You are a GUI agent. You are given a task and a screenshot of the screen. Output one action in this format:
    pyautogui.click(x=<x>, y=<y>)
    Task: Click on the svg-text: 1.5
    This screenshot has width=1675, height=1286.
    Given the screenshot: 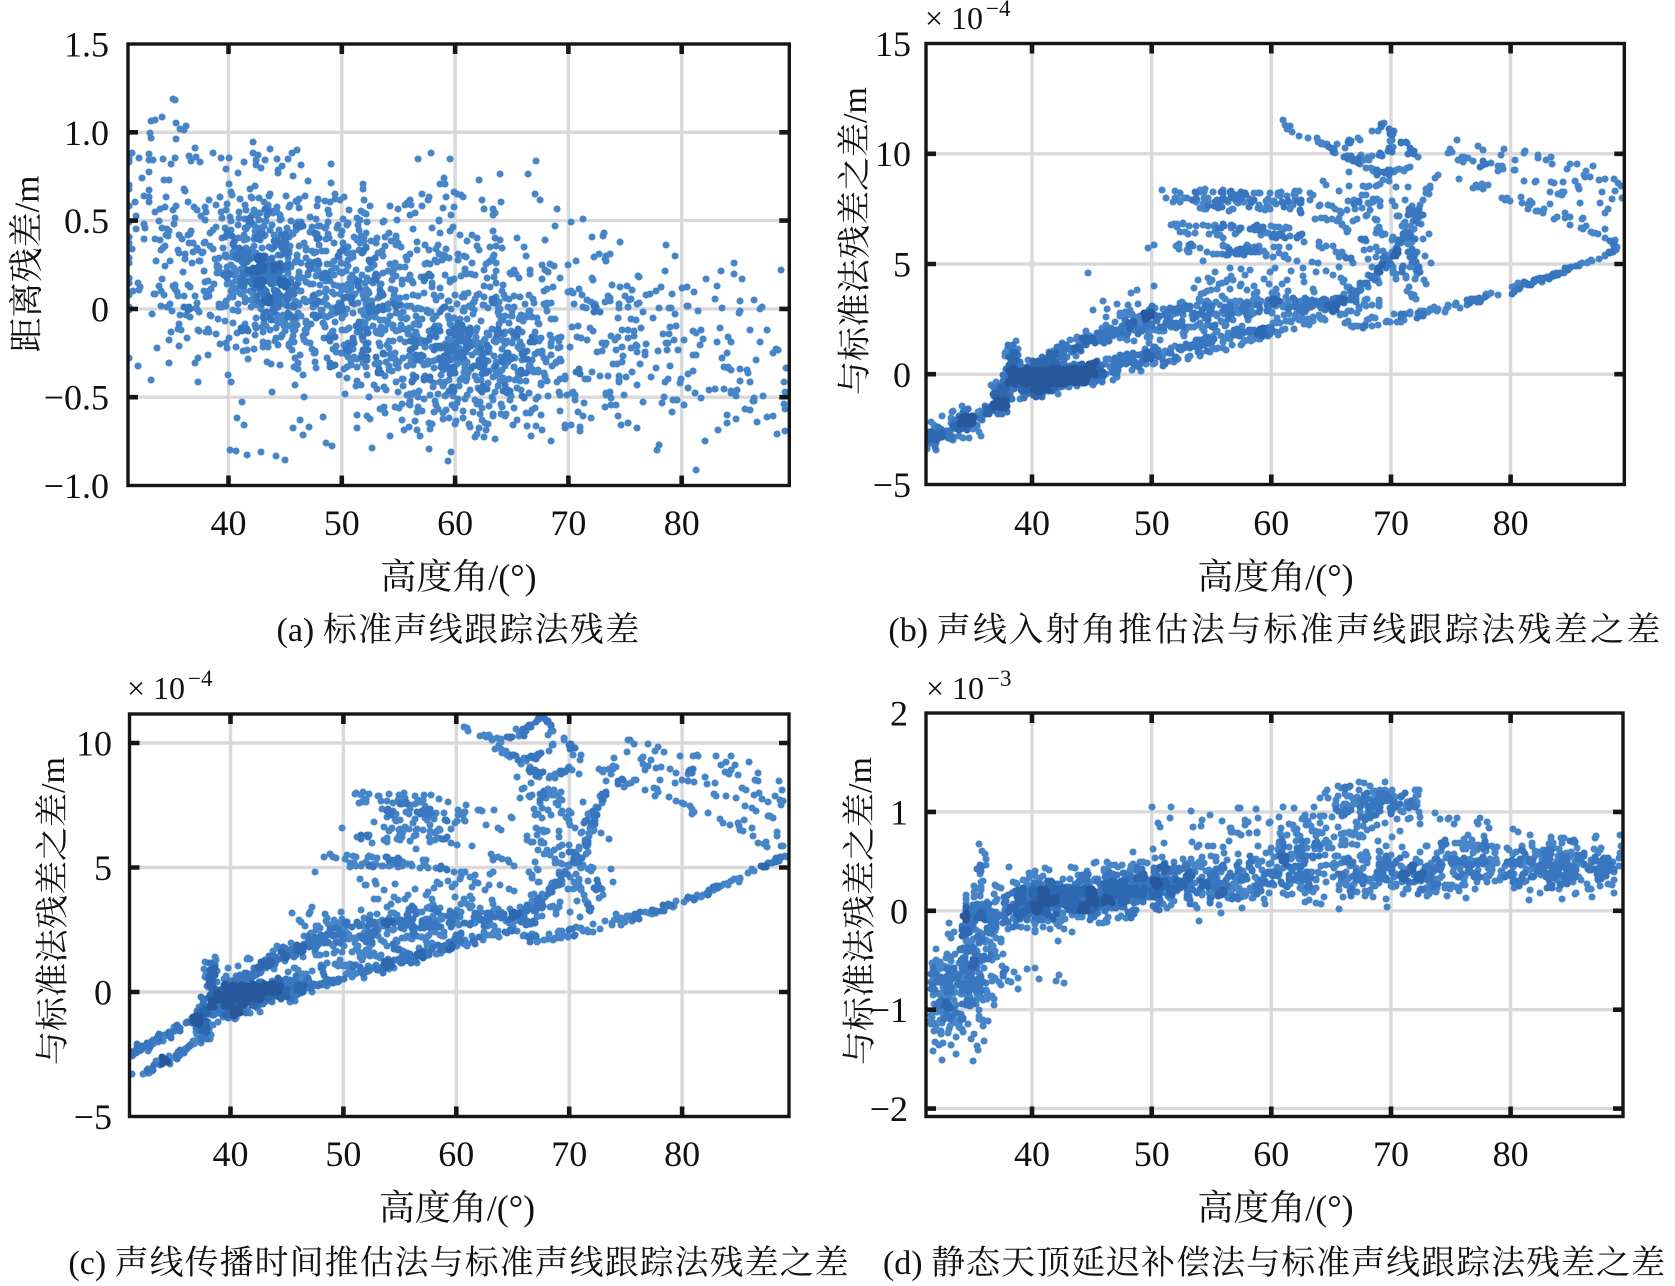 What is the action you would take?
    pyautogui.click(x=86, y=45)
    